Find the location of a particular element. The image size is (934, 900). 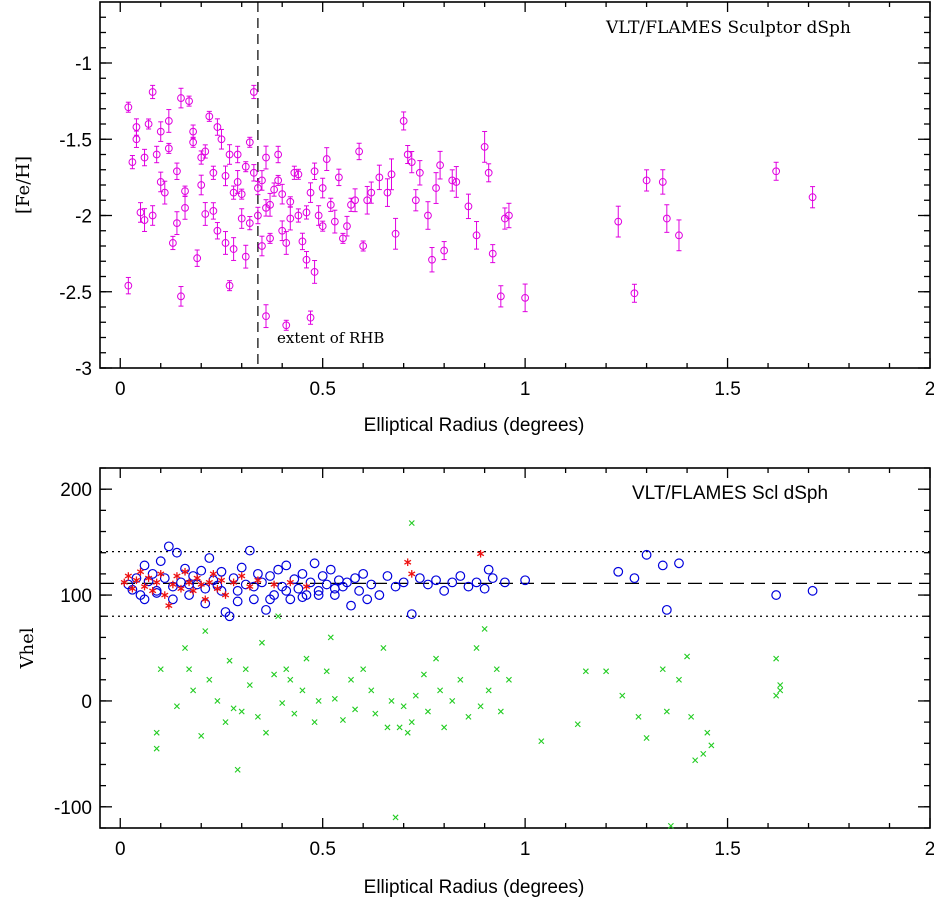

x-tick-label: 0 is located at coordinates (120, 389).